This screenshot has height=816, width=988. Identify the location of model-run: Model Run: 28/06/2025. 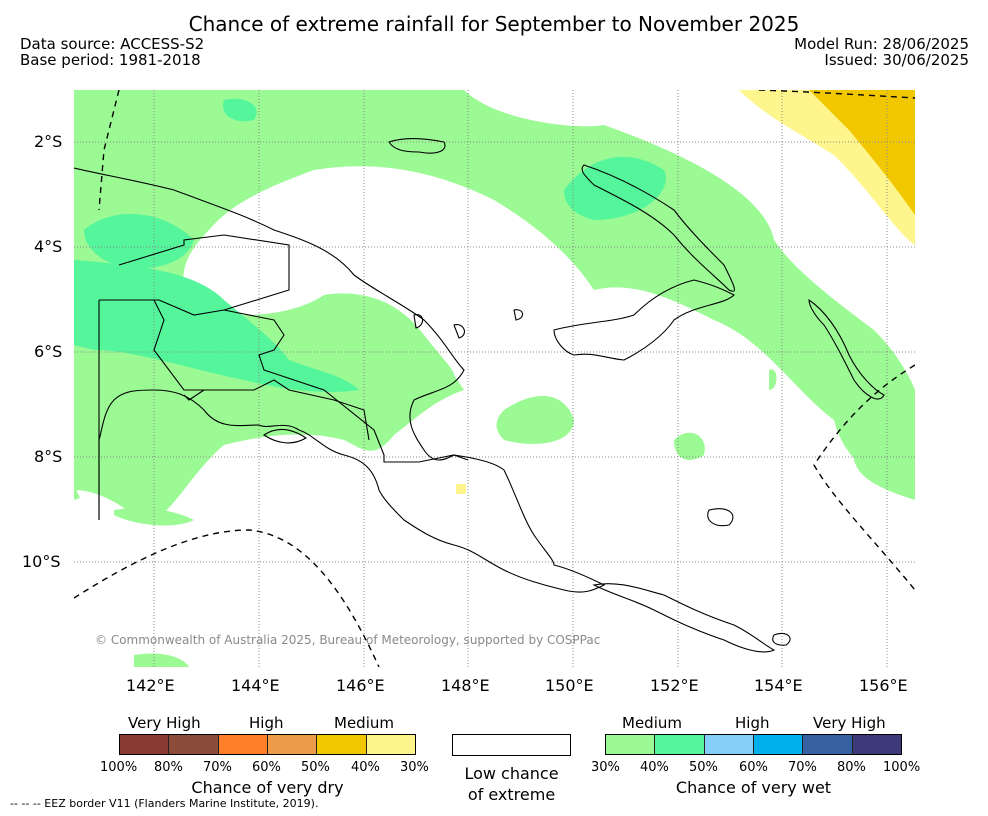
(881, 44).